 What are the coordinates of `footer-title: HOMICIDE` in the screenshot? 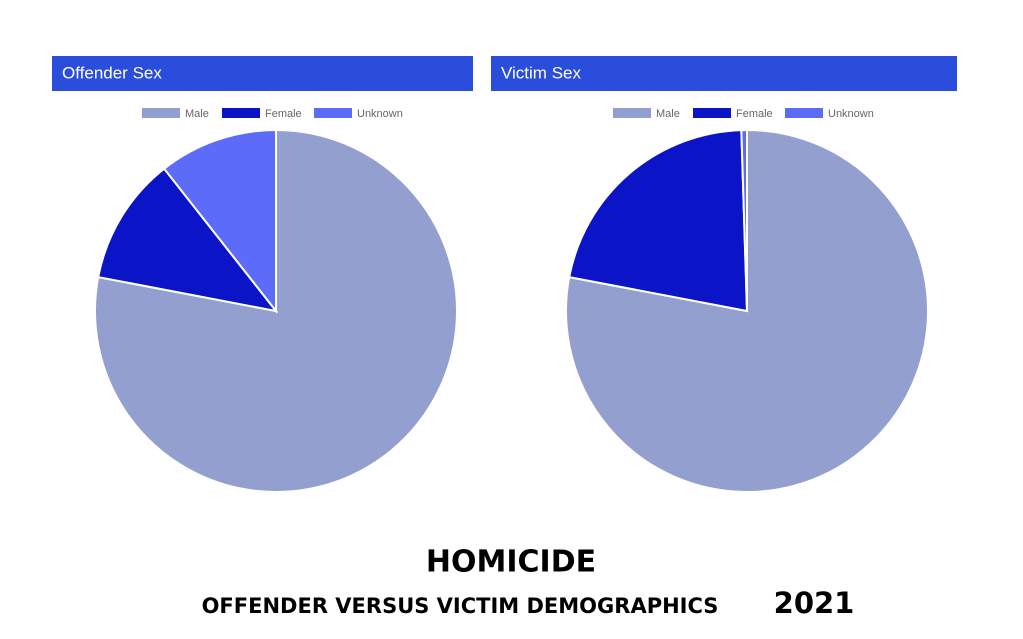 It's located at (511, 562).